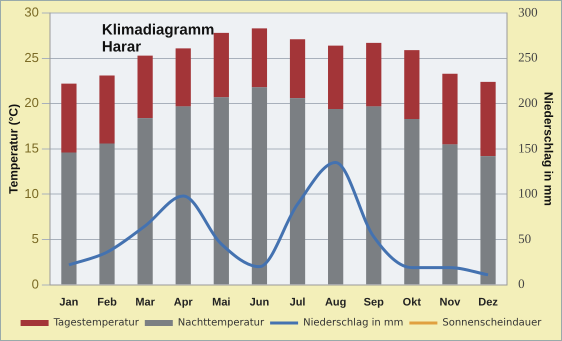  What do you see at coordinates (548, 149) in the screenshot?
I see `y2-axis-title: Niederschlag in mm` at bounding box center [548, 149].